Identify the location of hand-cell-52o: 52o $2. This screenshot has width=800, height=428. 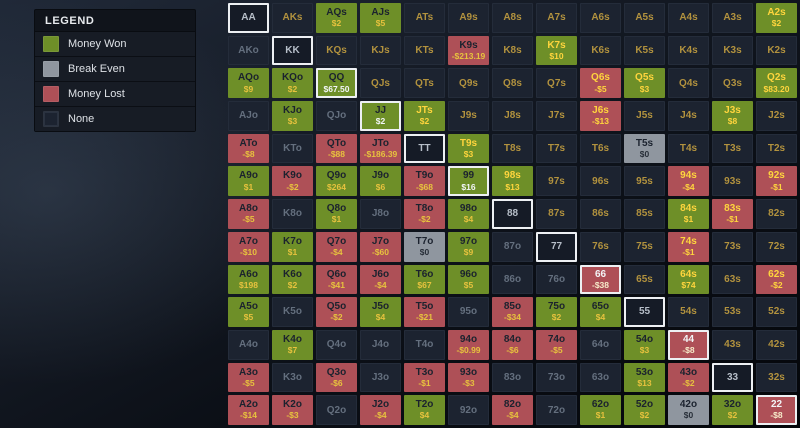
(644, 410).